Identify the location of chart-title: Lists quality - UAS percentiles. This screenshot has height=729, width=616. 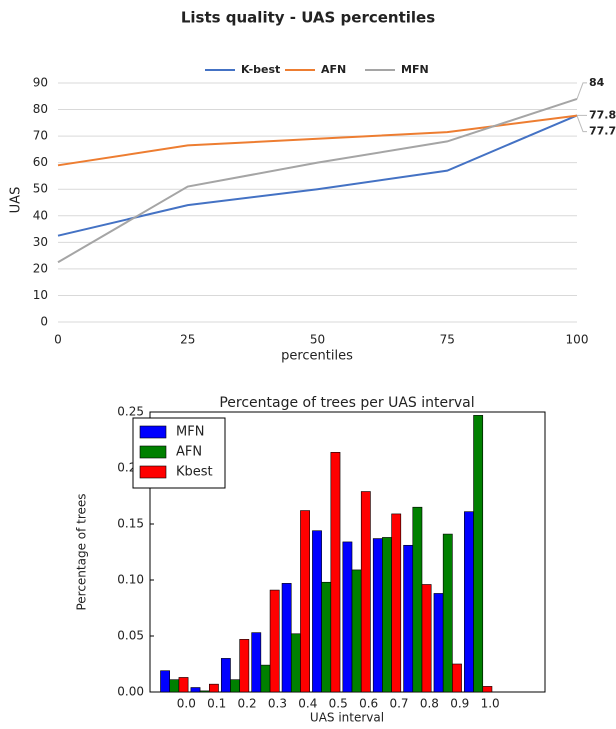
(308, 18).